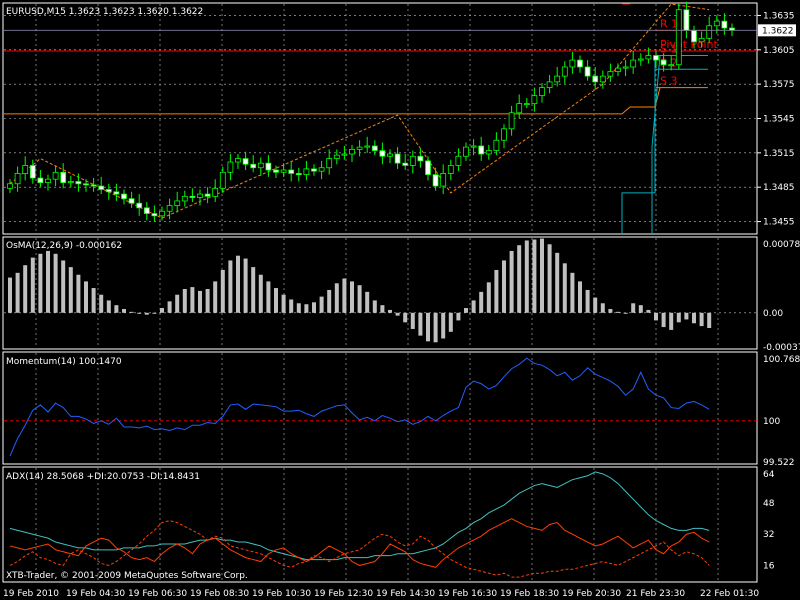  What do you see at coordinates (779, 120) in the screenshot?
I see `y-tick-label: 1.3545` at bounding box center [779, 120].